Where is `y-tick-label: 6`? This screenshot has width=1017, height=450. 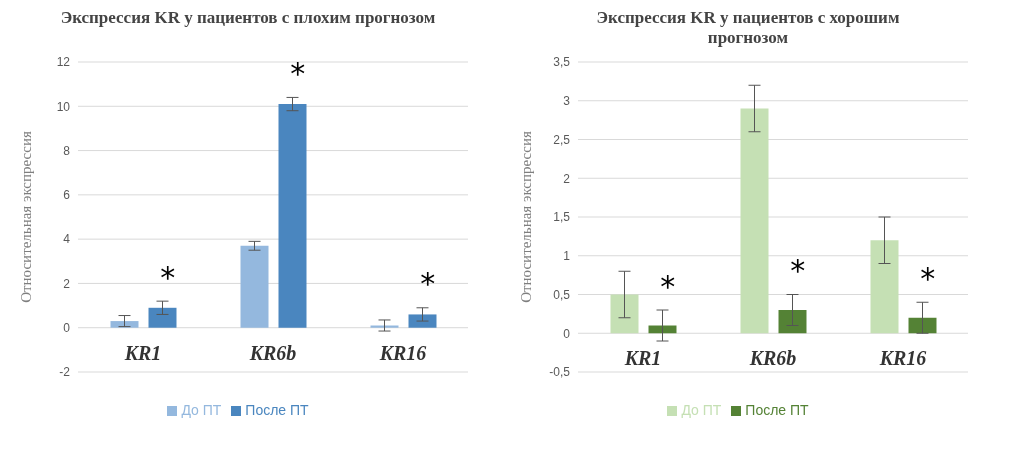
y-tick-label: 6 is located at coordinates (67, 195).